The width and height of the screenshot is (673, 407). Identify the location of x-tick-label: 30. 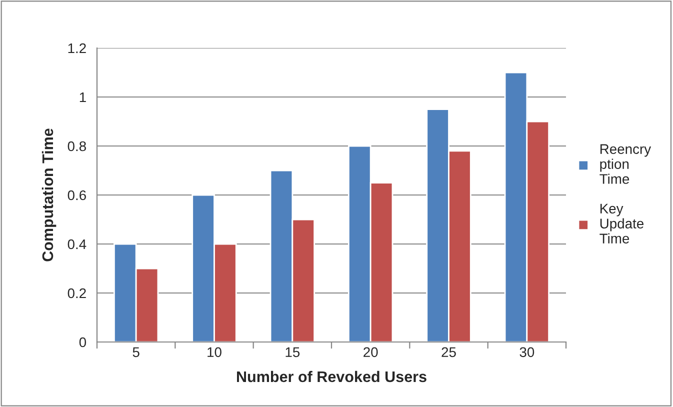
(527, 352).